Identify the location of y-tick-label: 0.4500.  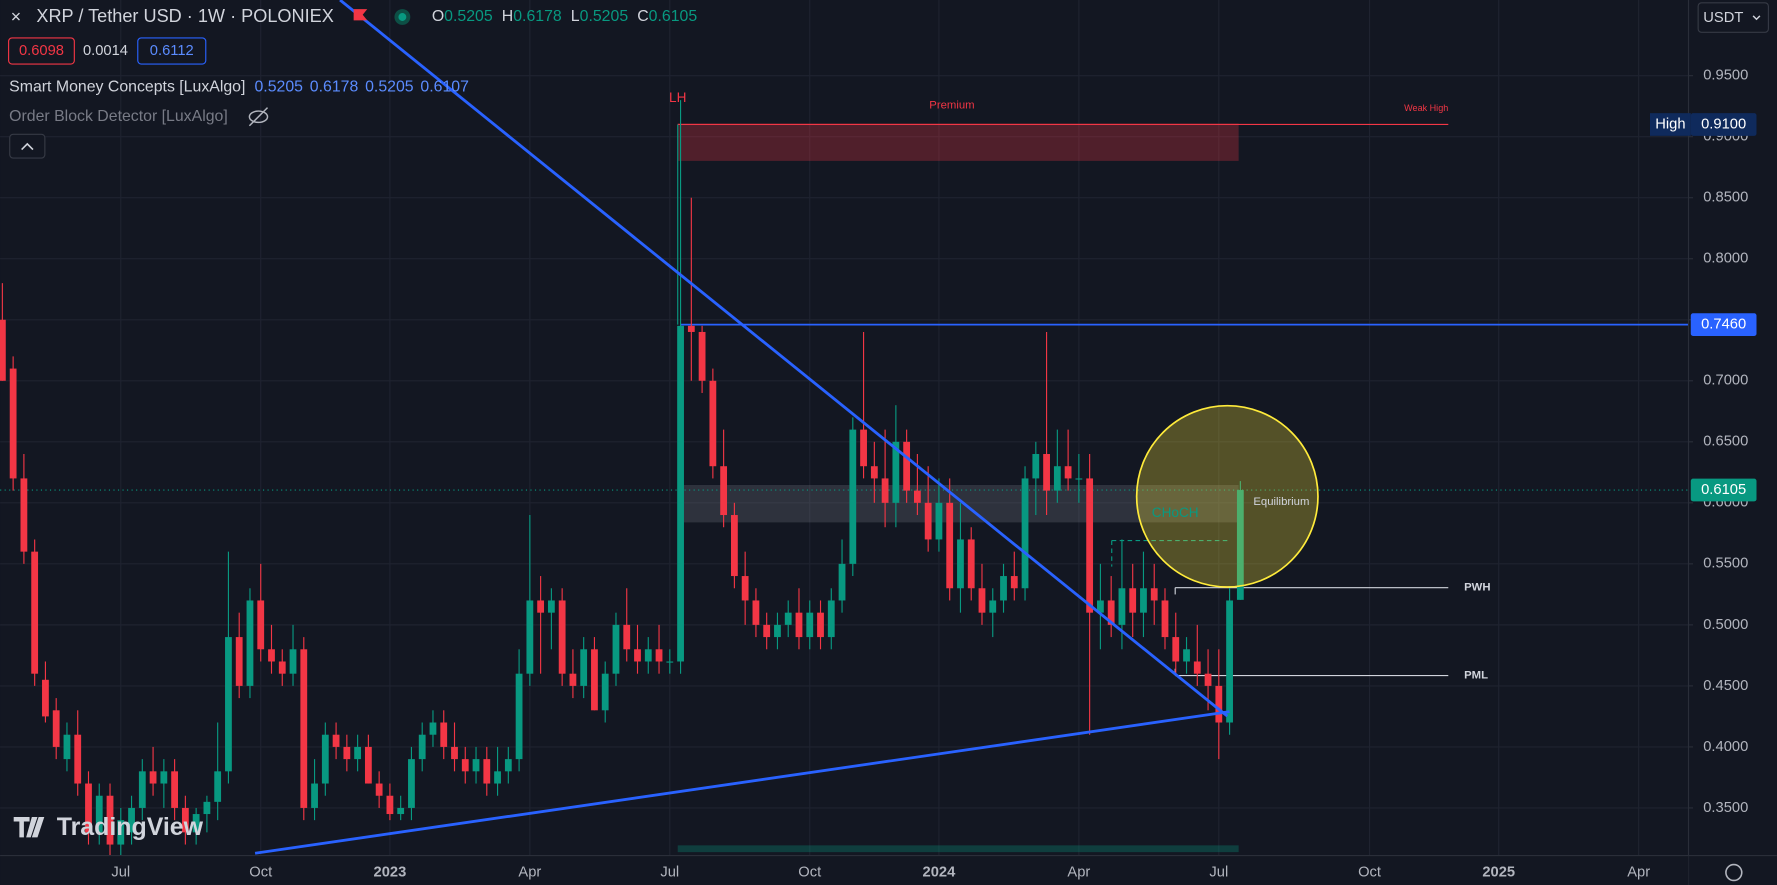
(1725, 686).